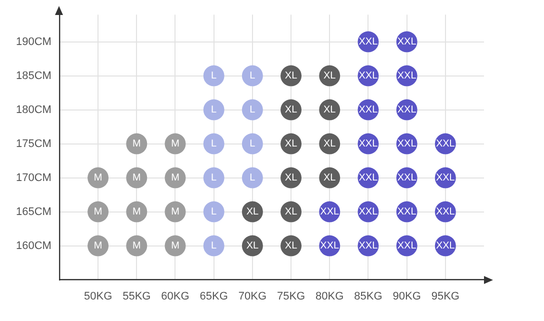 The height and width of the screenshot is (321, 544). I want to click on y-tick-label: 190CM, so click(34, 42).